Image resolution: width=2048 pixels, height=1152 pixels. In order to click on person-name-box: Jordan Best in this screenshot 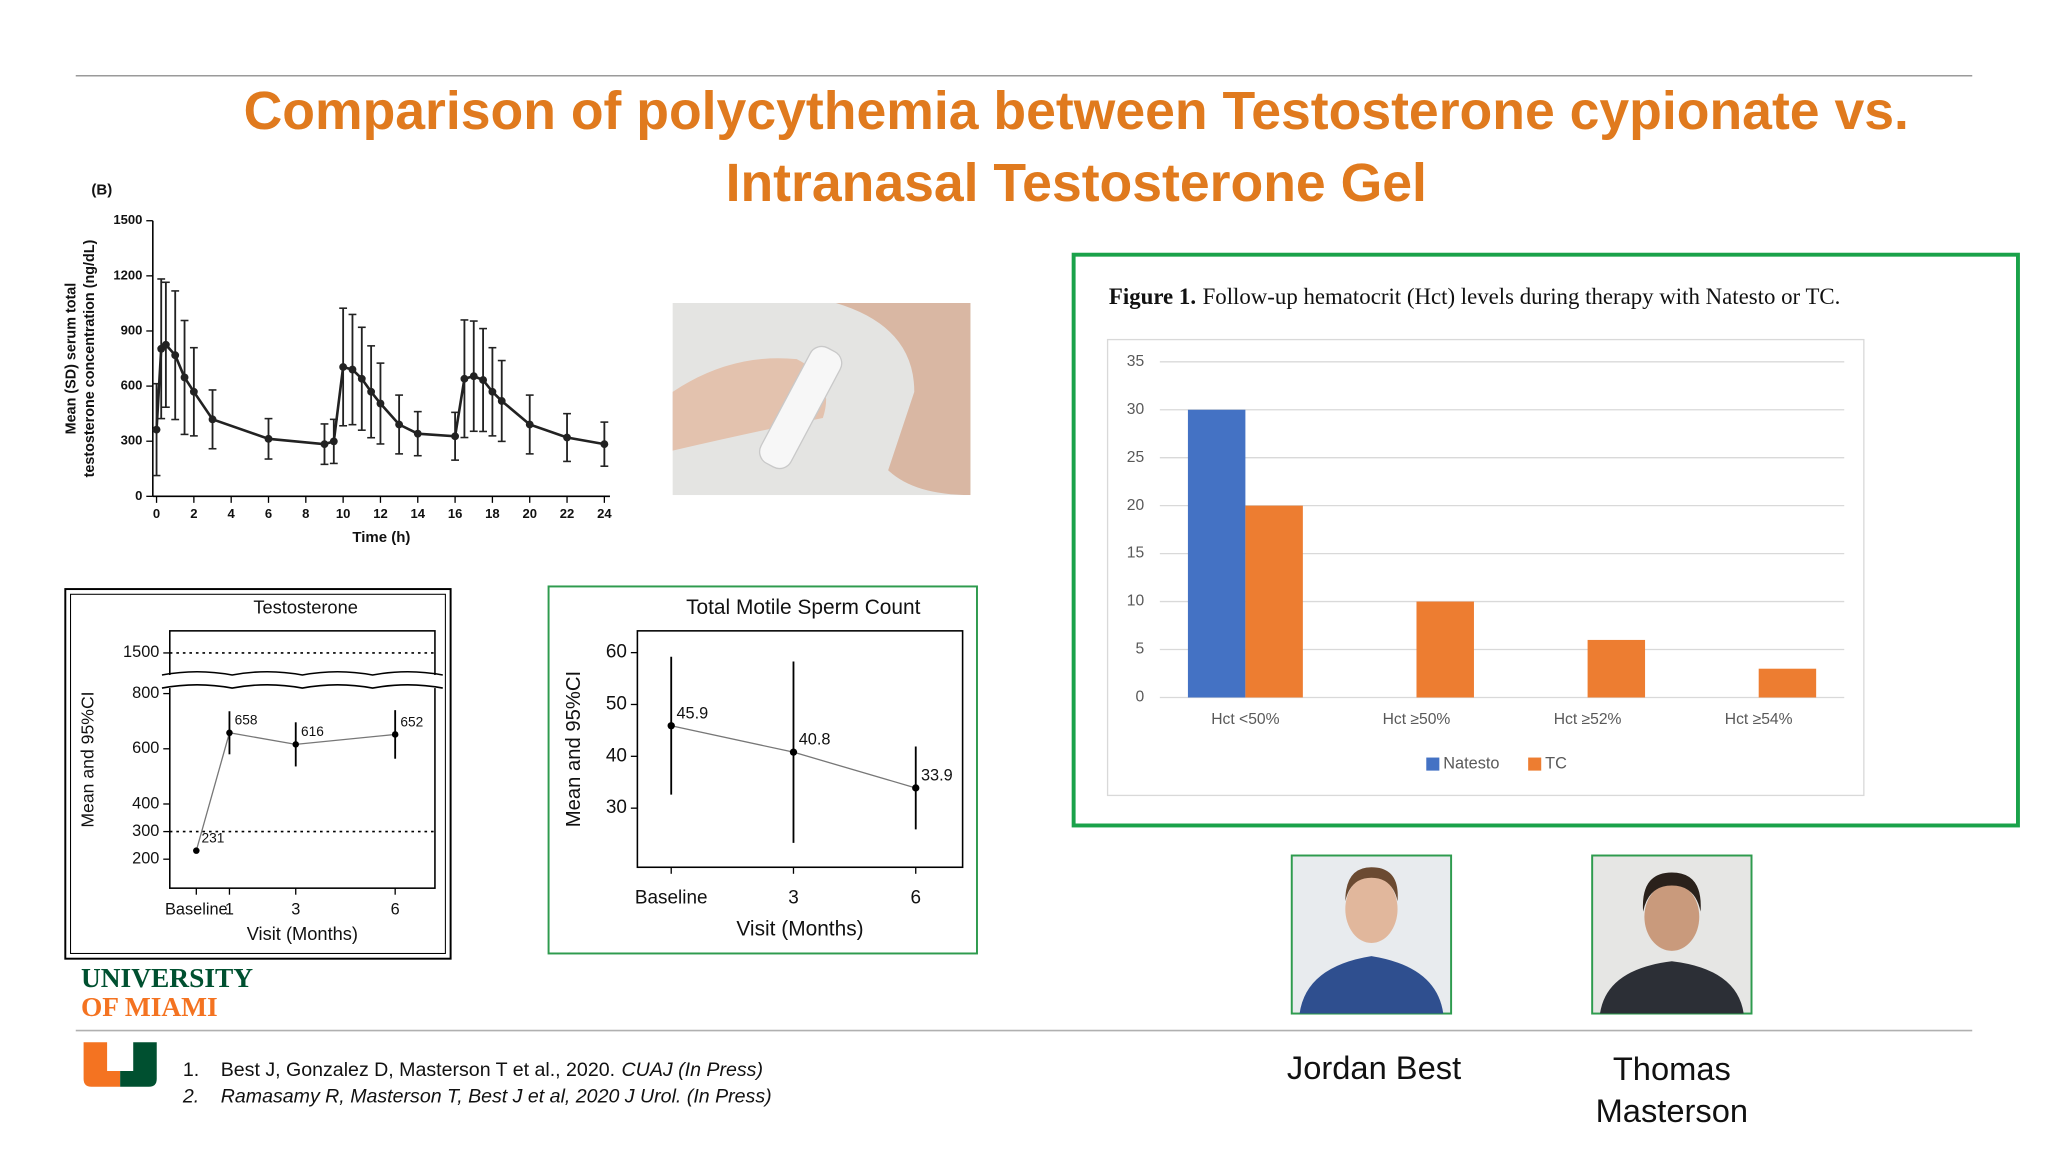, I will do `click(1374, 1068)`.